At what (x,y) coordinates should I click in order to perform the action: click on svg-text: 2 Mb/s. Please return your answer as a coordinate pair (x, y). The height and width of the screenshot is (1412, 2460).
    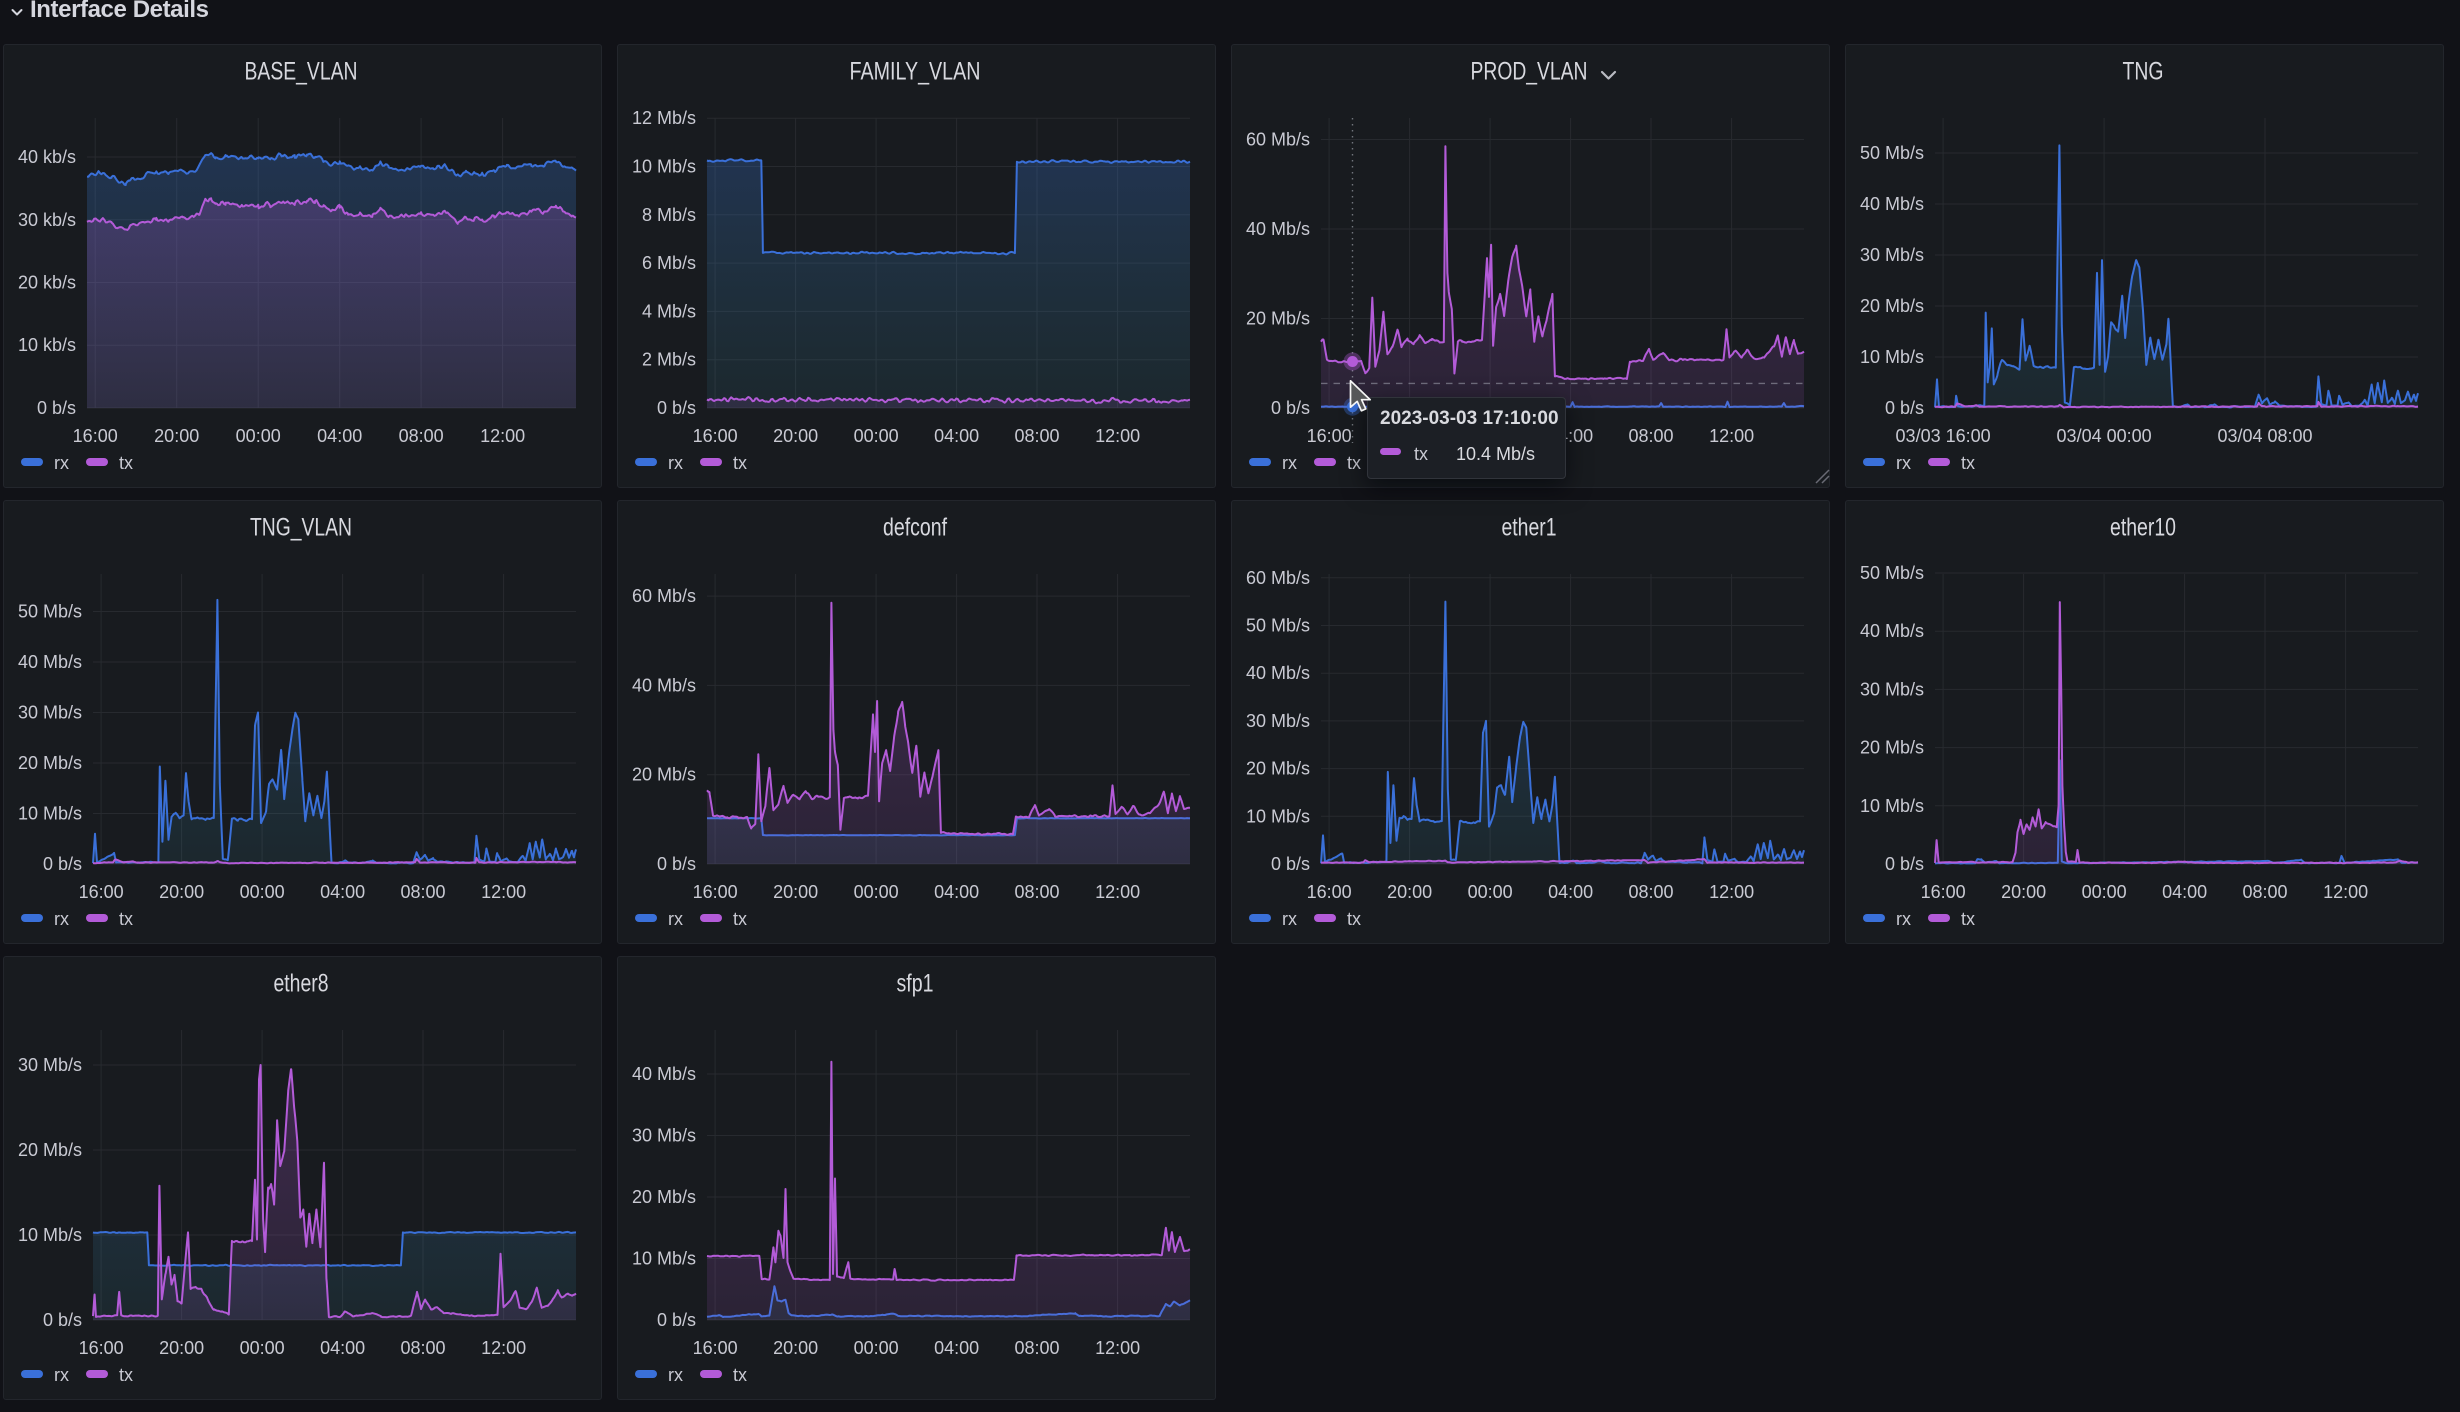
    Looking at the image, I should click on (669, 360).